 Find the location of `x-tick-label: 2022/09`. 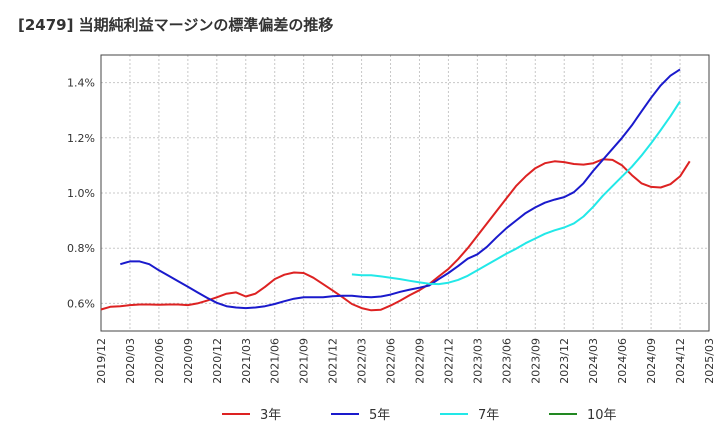

x-tick-label: 2022/09 is located at coordinates (419, 361).